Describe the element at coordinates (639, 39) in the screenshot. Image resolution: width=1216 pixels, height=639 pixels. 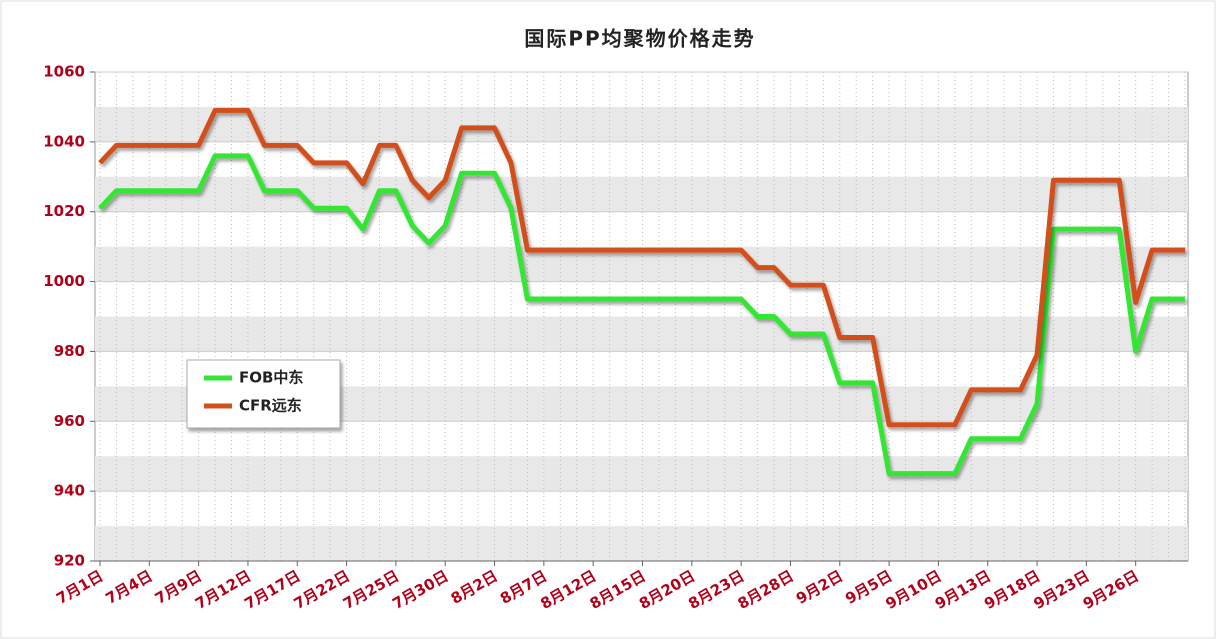
I see `chart-title: 国际PP均聚物价格走势` at that location.